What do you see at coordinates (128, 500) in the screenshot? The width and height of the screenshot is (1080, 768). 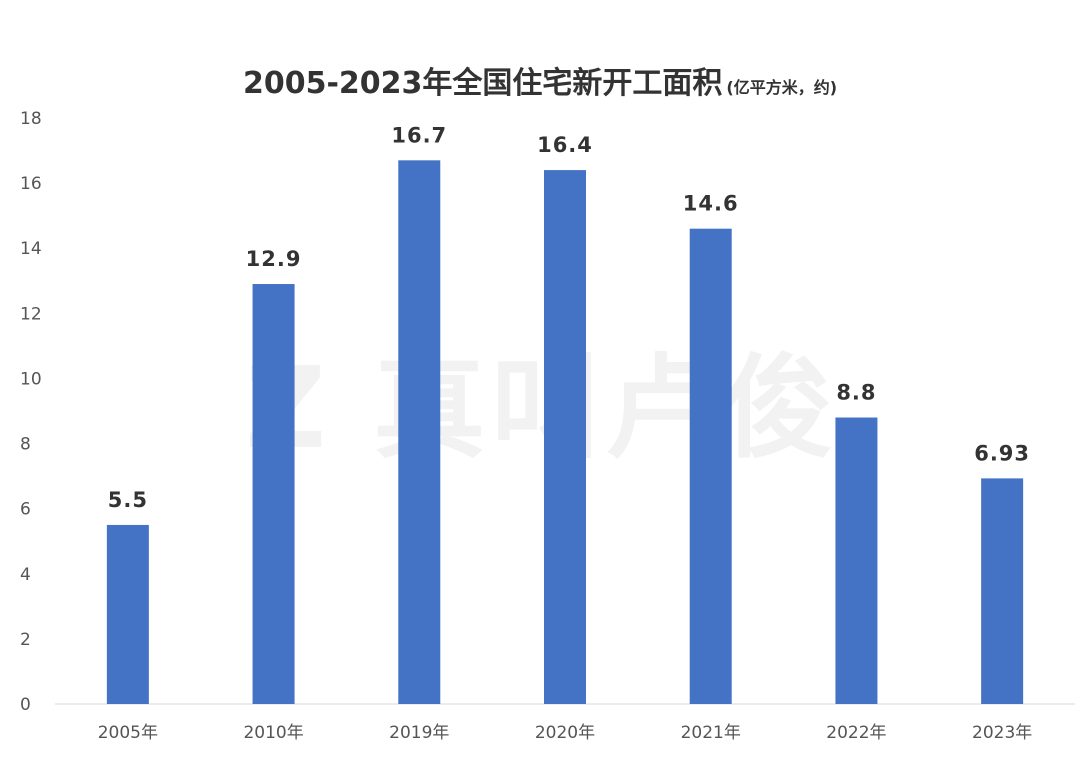 I see `data-label: 5.5` at bounding box center [128, 500].